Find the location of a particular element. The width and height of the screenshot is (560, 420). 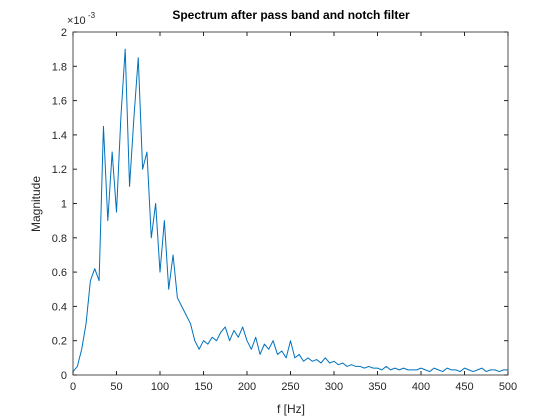

y-tick-label: 1 is located at coordinates (64, 205).